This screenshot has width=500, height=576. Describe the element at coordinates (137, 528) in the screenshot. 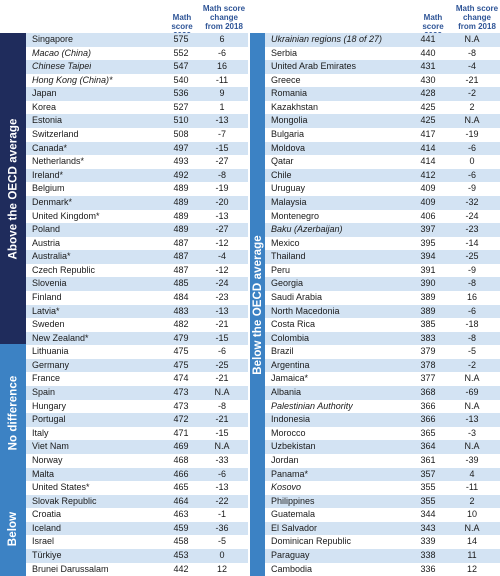

I see `table-row: Iceland 459 -36` at that location.